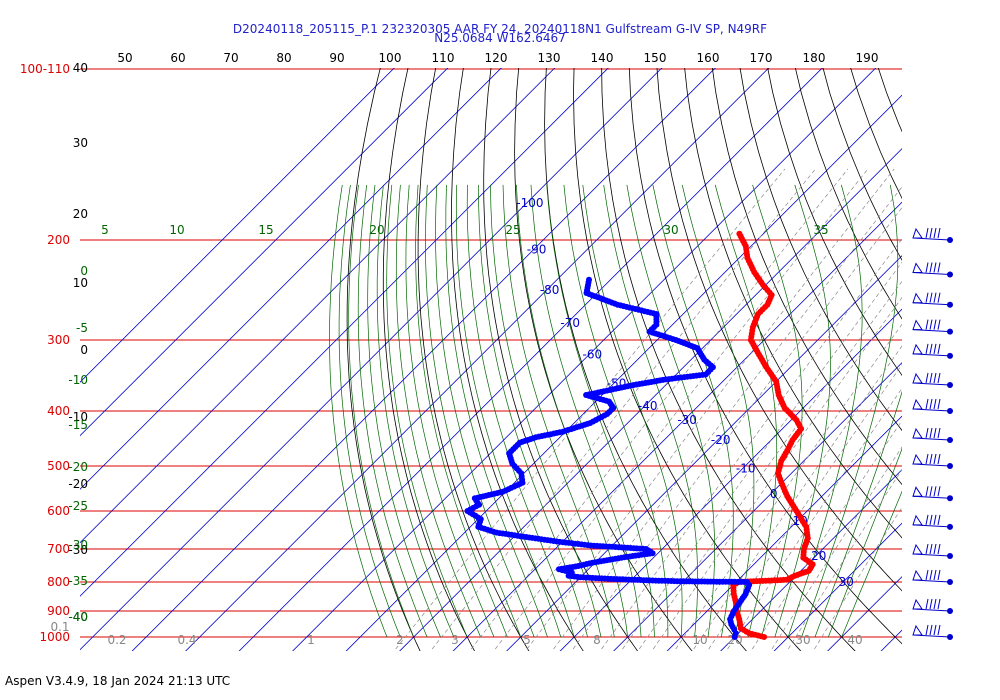 This screenshot has width=1000, height=700. Describe the element at coordinates (80, 68) in the screenshot. I see `left-celsius-label: 40` at that location.